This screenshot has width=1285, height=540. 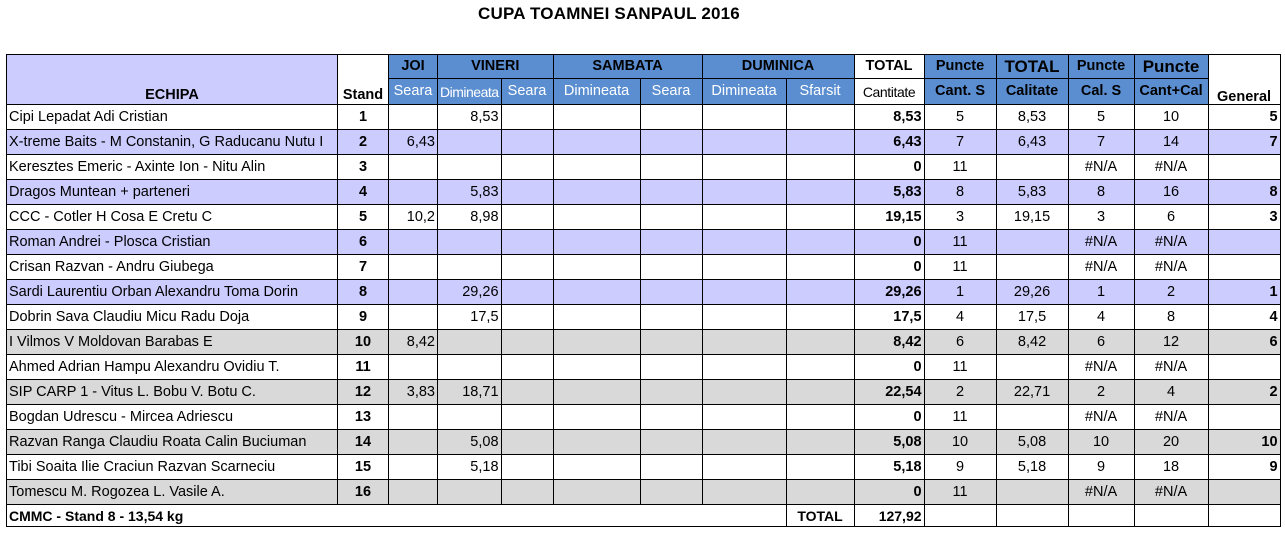 What do you see at coordinates (363, 417) in the screenshot?
I see `stand-cell: 13` at bounding box center [363, 417].